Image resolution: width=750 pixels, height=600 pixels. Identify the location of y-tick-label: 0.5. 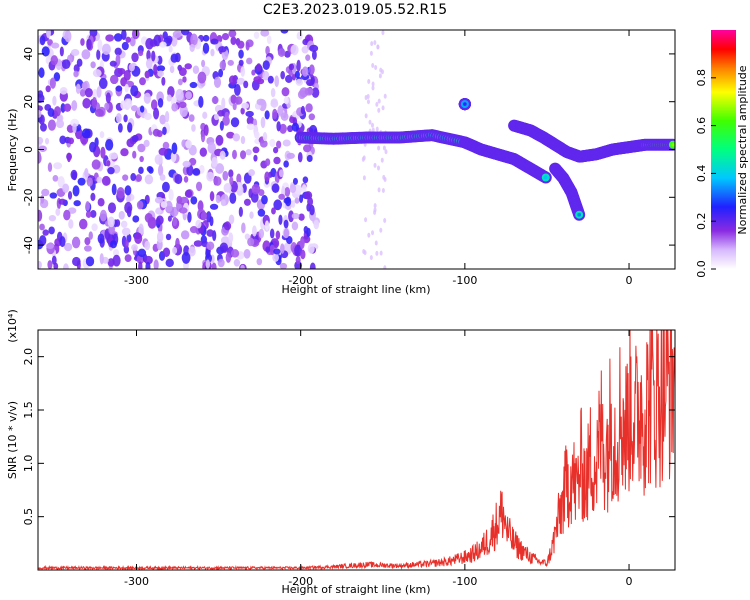
(28, 517).